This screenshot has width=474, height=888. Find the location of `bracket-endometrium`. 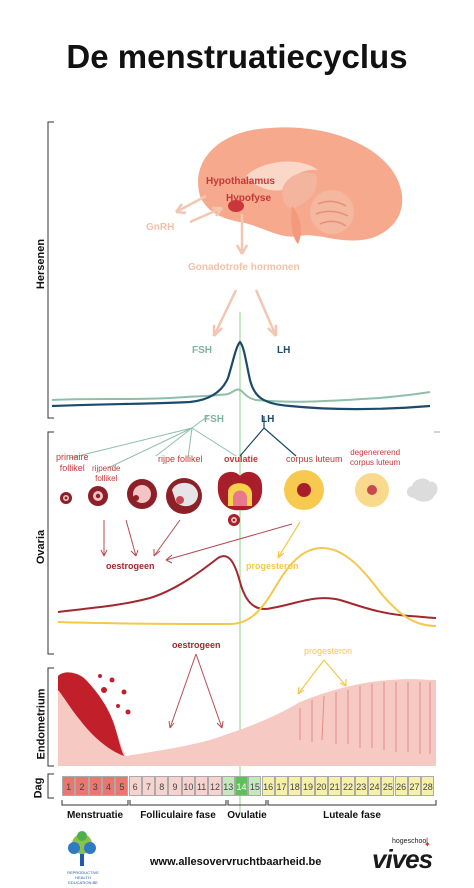

bracket-endometrium is located at coordinates (50, 717).